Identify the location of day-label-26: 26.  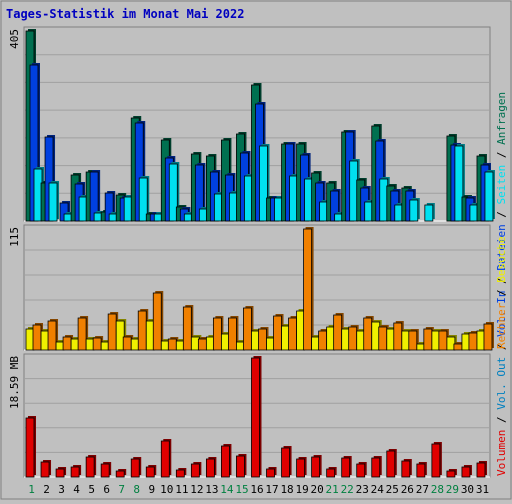
(407, 489).